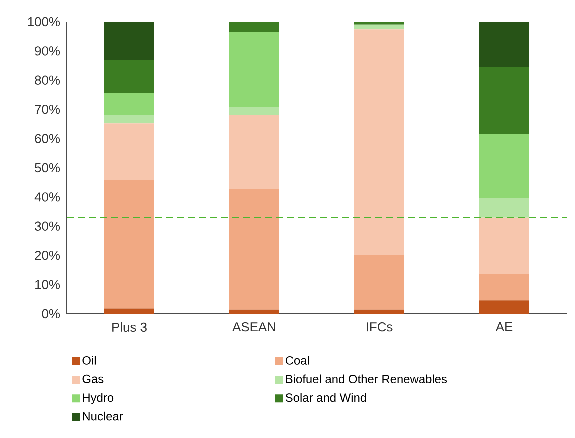  I want to click on y-tick-label: 60%, so click(47, 139).